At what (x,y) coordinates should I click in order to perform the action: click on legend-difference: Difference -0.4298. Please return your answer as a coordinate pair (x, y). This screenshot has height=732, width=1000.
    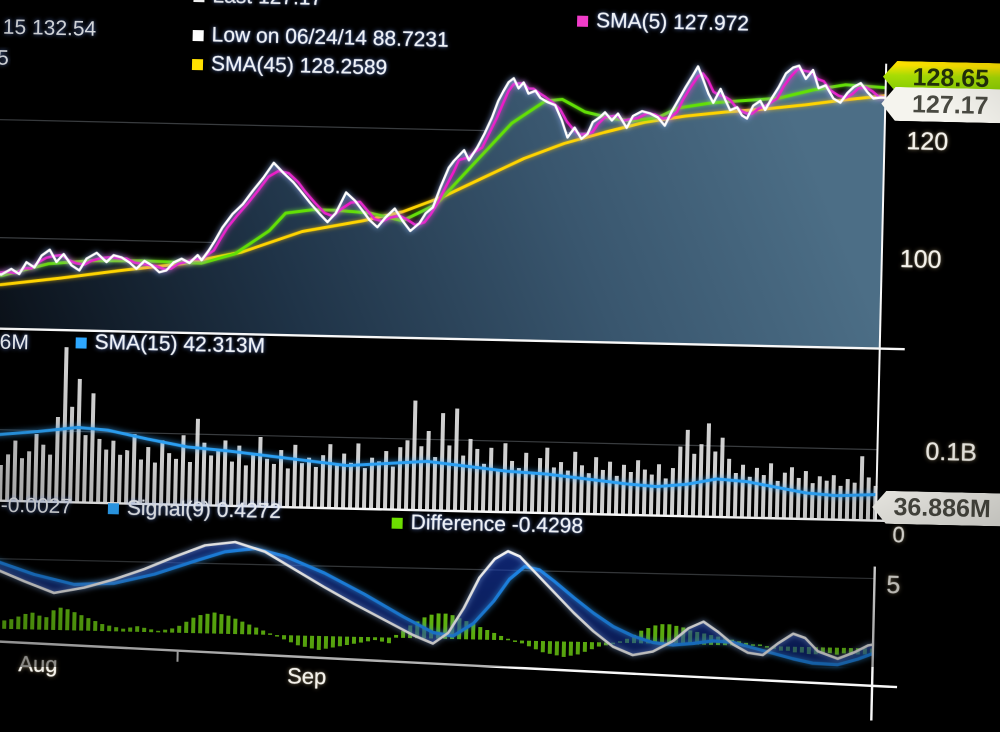
    Looking at the image, I should click on (487, 525).